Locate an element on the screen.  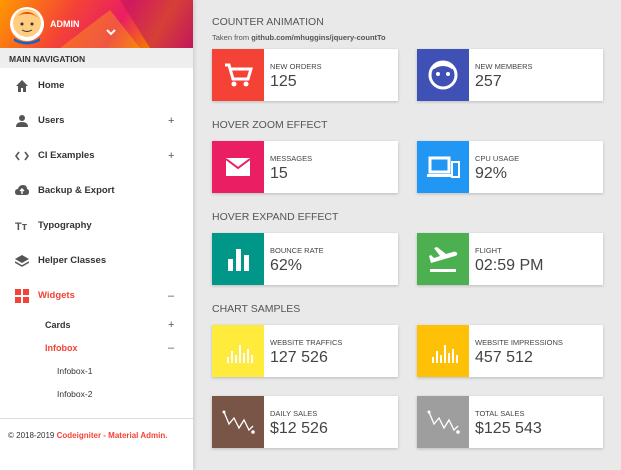
menu-item: CI Examples + is located at coordinates (96, 155).